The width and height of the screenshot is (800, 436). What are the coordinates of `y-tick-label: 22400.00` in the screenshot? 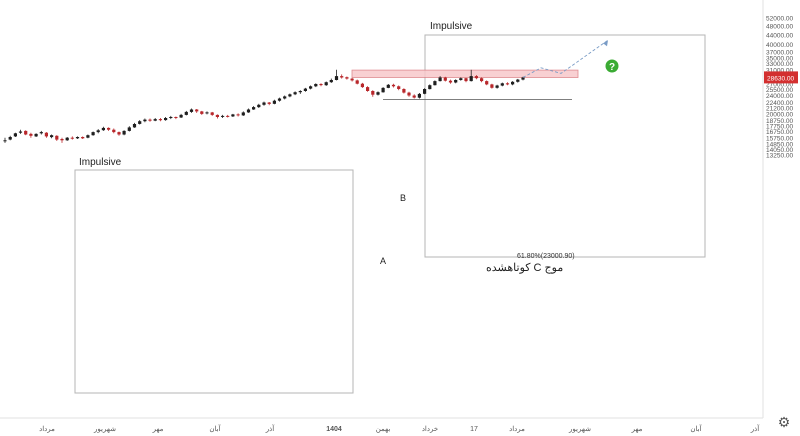 It's located at (779, 103).